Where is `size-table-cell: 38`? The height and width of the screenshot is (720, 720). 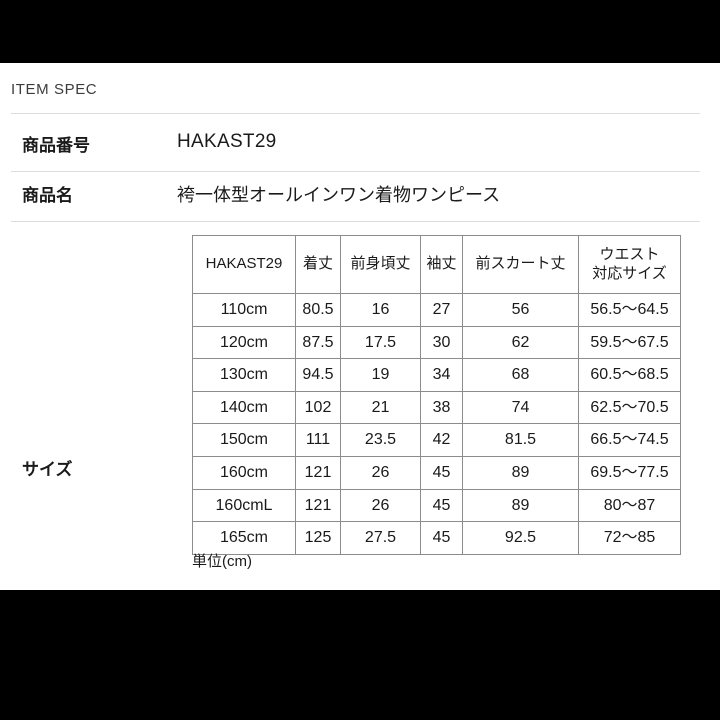 size-table-cell: 38 is located at coordinates (441, 407).